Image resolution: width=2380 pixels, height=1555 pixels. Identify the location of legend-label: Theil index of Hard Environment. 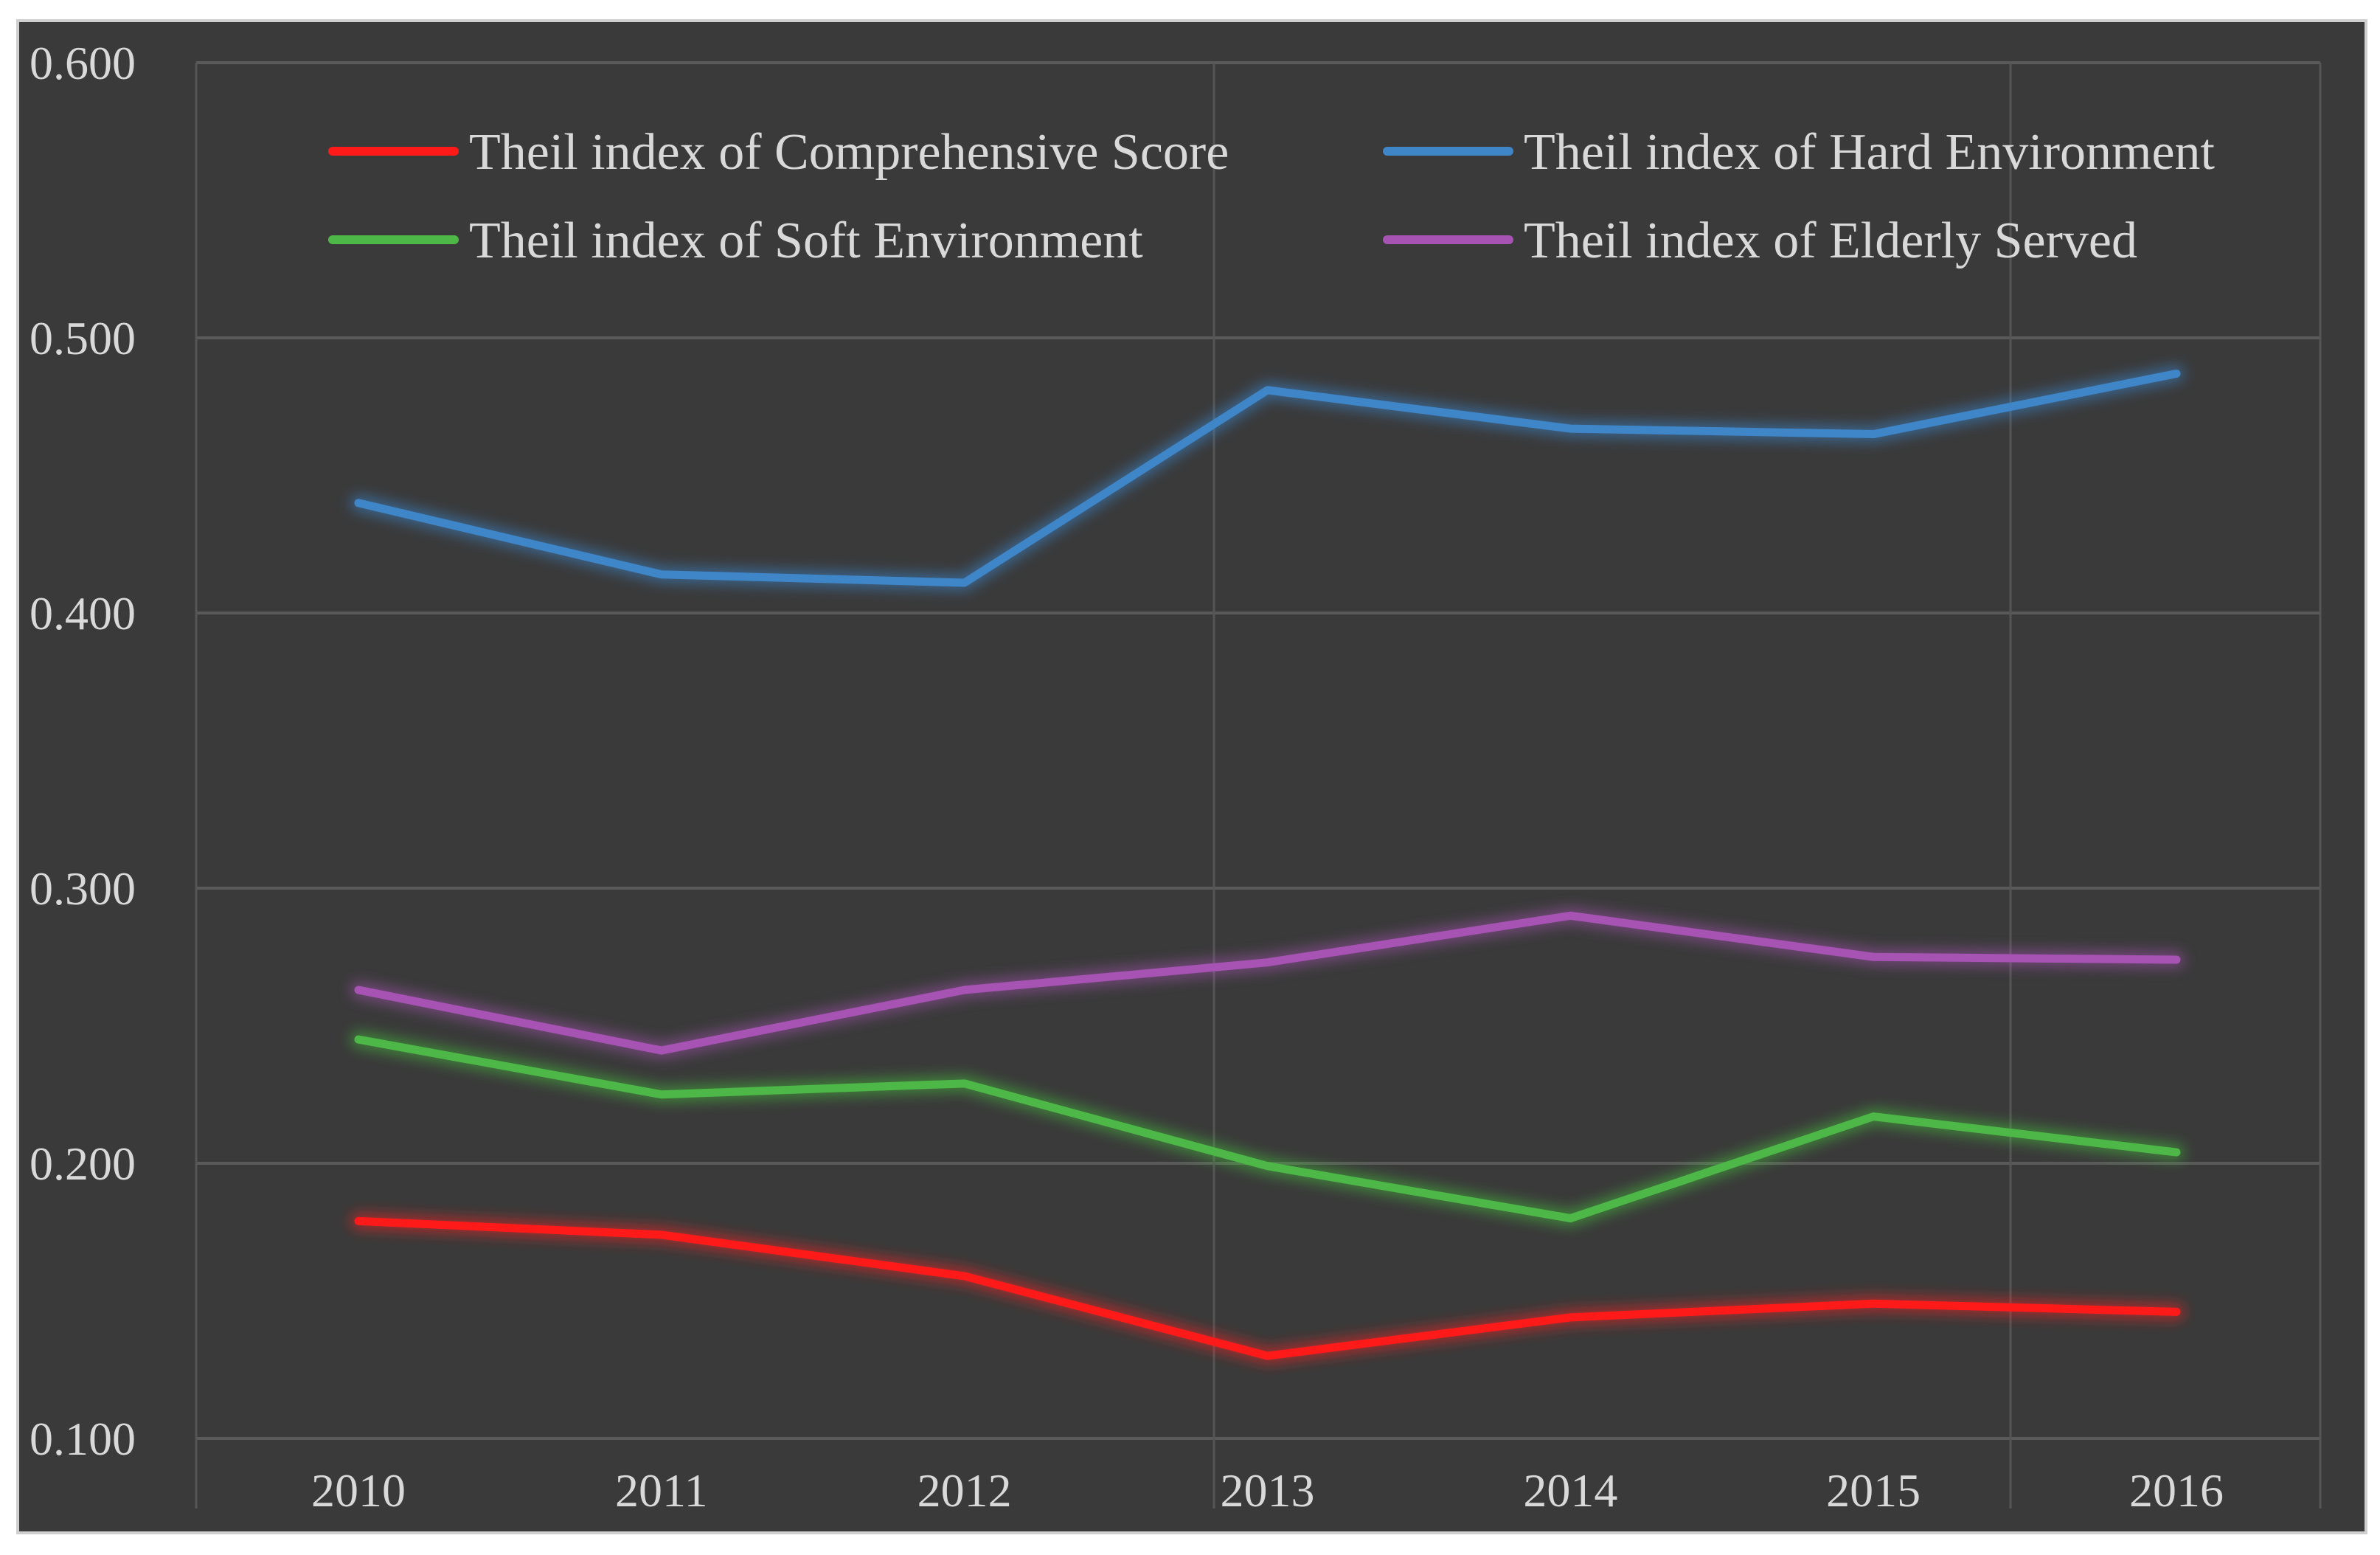
(1870, 153).